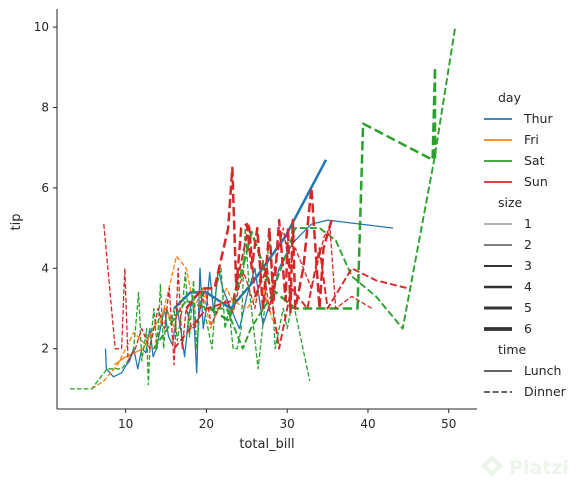 The height and width of the screenshot is (490, 582). I want to click on y-tick-label: 10, so click(41, 27).